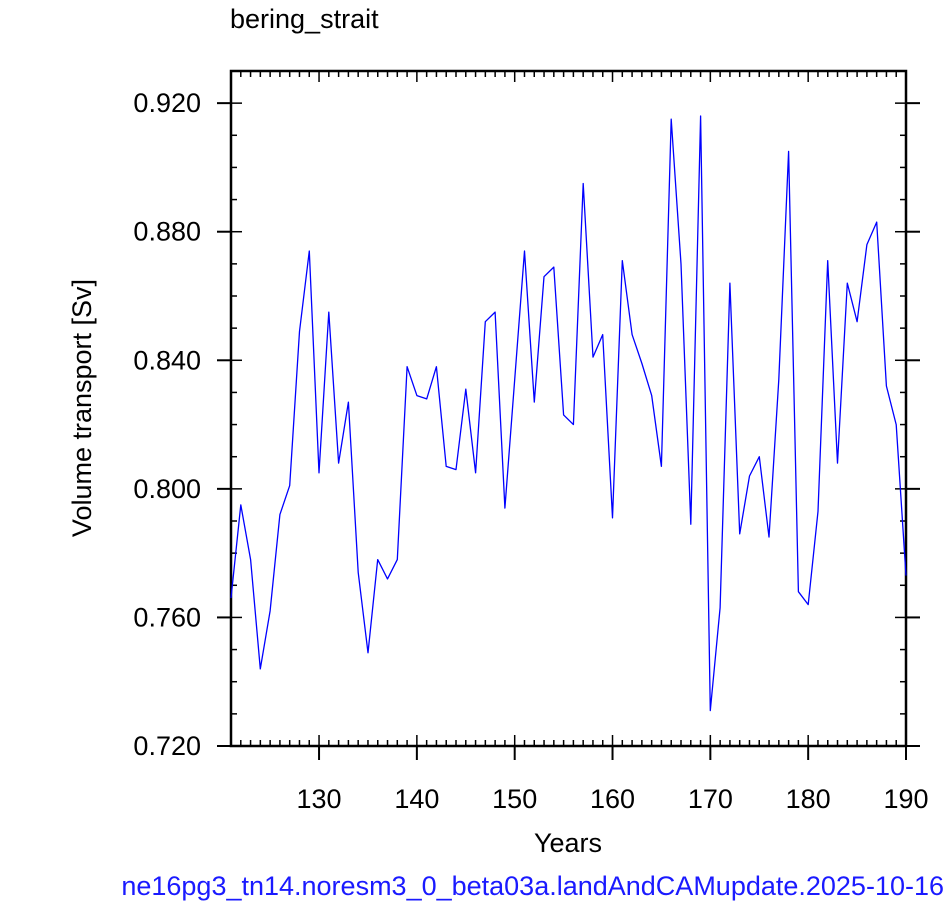  What do you see at coordinates (319, 799) in the screenshot?
I see `x-tick-label: 130` at bounding box center [319, 799].